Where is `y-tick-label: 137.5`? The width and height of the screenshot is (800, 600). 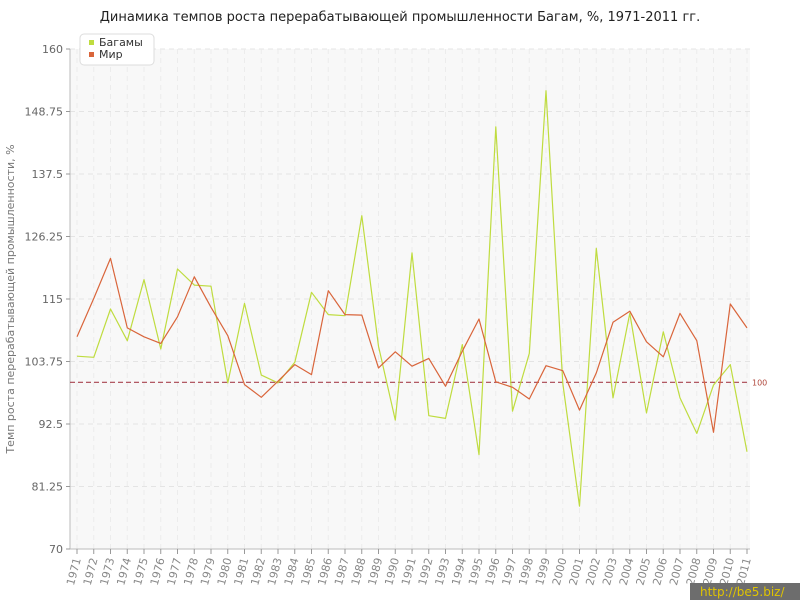
y-tick-label: 137.5 is located at coordinates (48, 174).